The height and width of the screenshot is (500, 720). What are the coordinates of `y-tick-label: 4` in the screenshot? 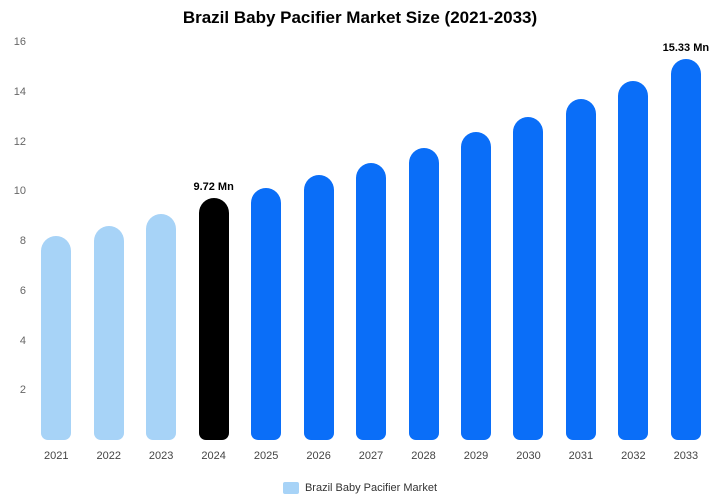 It's located at (22, 340).